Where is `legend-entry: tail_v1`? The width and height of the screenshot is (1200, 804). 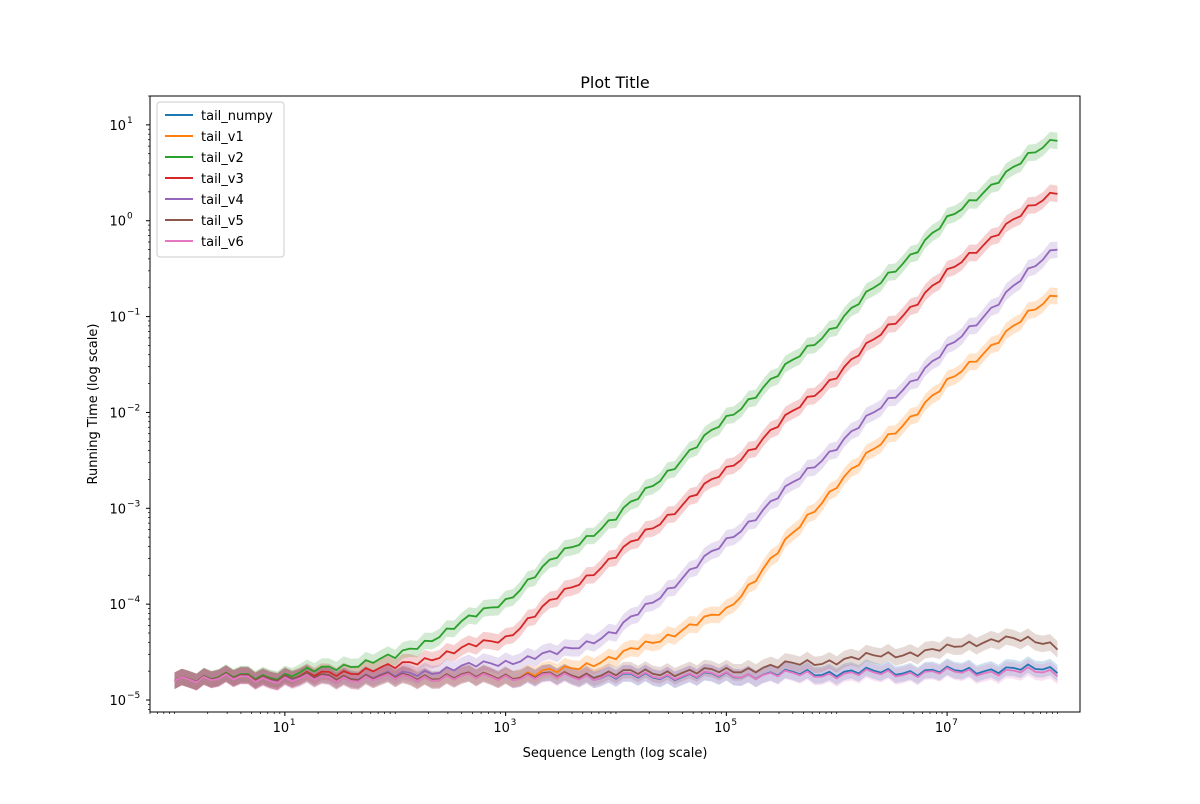 legend-entry: tail_v1 is located at coordinates (222, 137).